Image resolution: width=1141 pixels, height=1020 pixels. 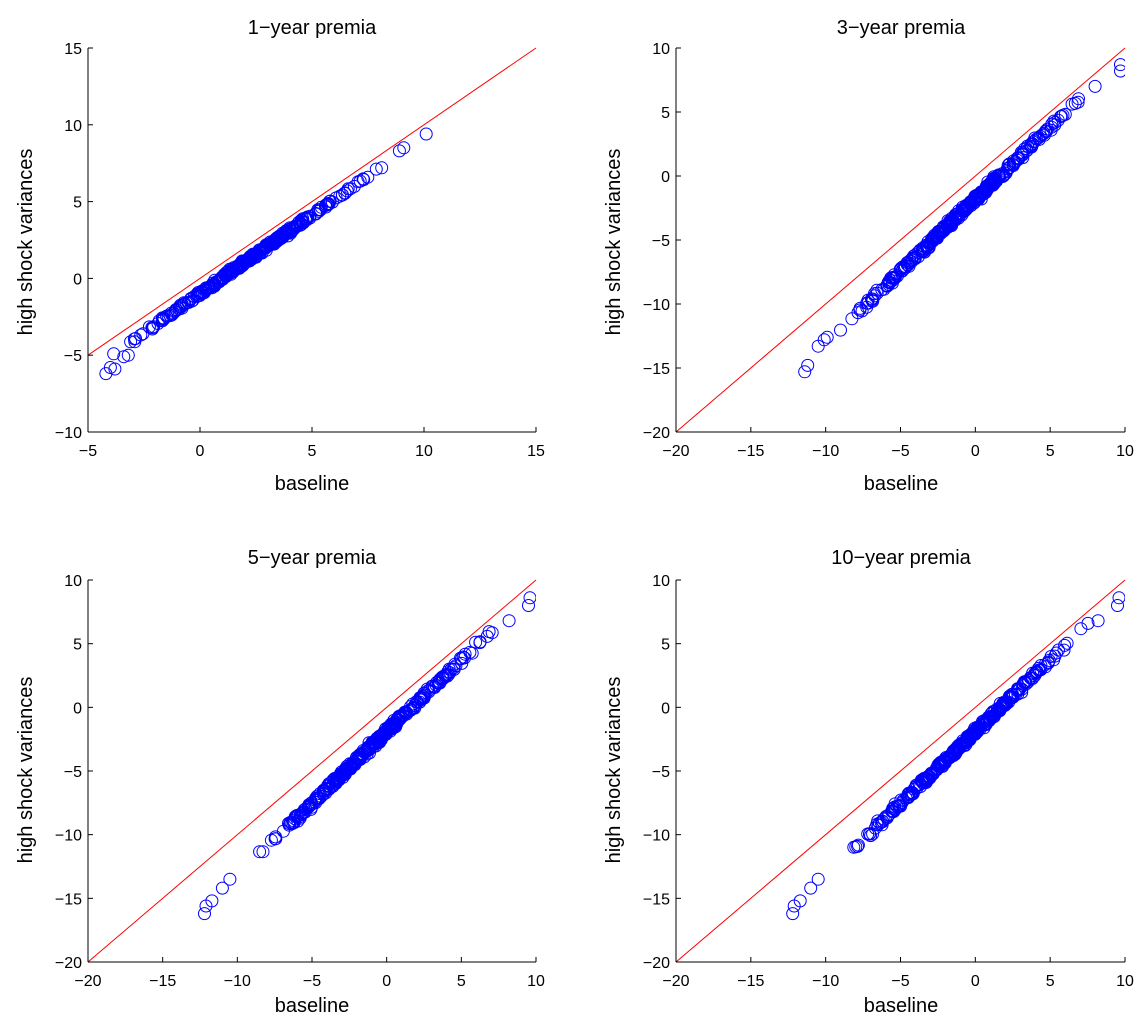 What do you see at coordinates (73, 581) in the screenshot?
I see `y-tick-label: 10` at bounding box center [73, 581].